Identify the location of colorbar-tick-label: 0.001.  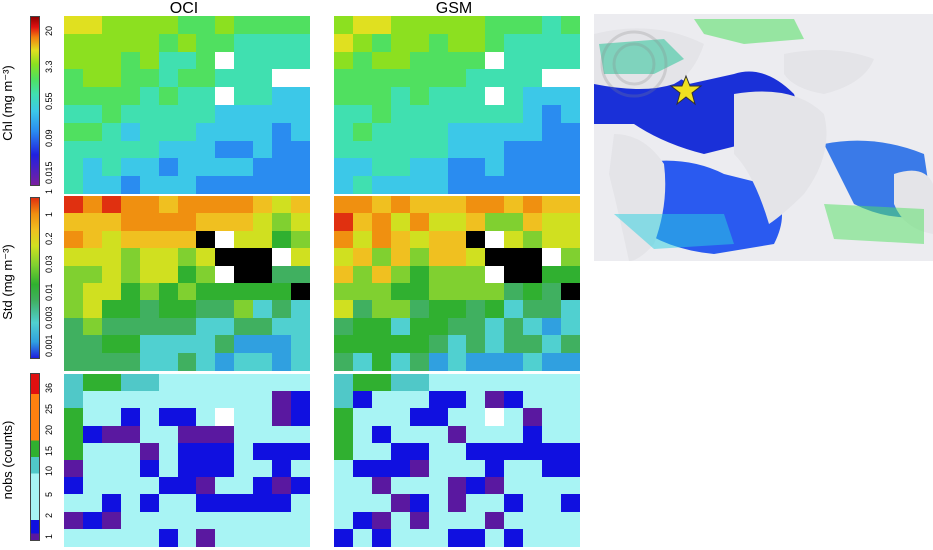
(49, 345).